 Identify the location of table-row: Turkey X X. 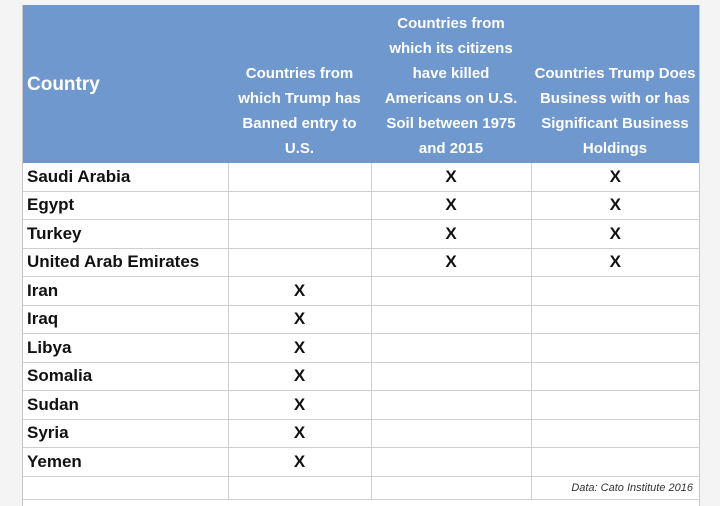
(361, 233).